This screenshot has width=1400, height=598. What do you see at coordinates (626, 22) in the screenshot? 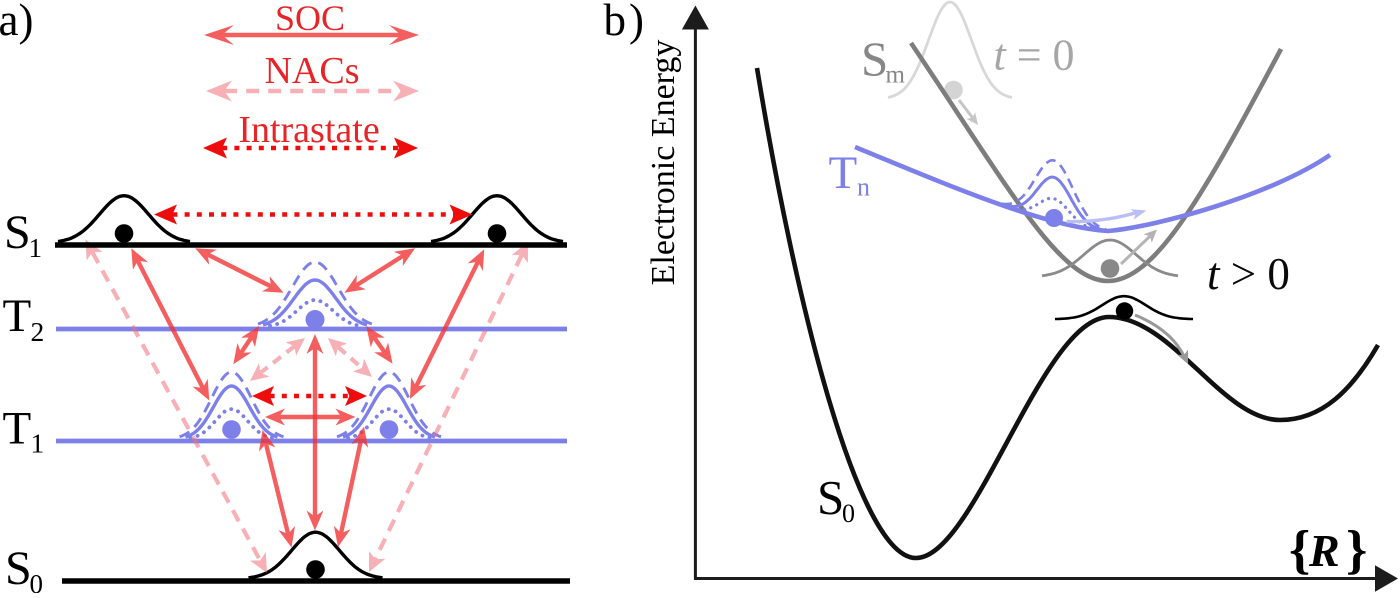
I see `svg-text: b)` at bounding box center [626, 22].